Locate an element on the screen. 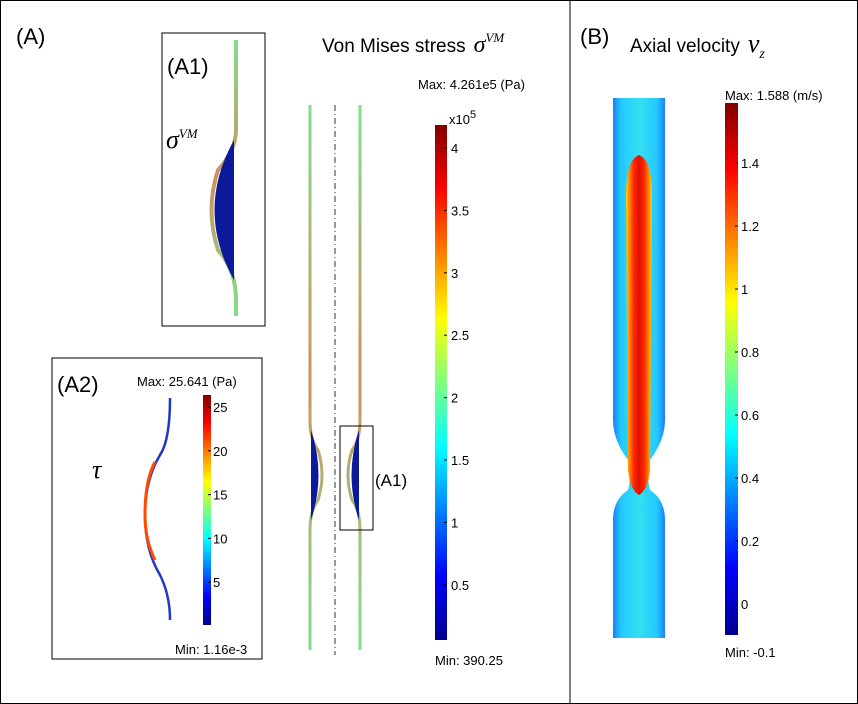 This screenshot has height=704, width=858. panel-label: (B) is located at coordinates (594, 36).